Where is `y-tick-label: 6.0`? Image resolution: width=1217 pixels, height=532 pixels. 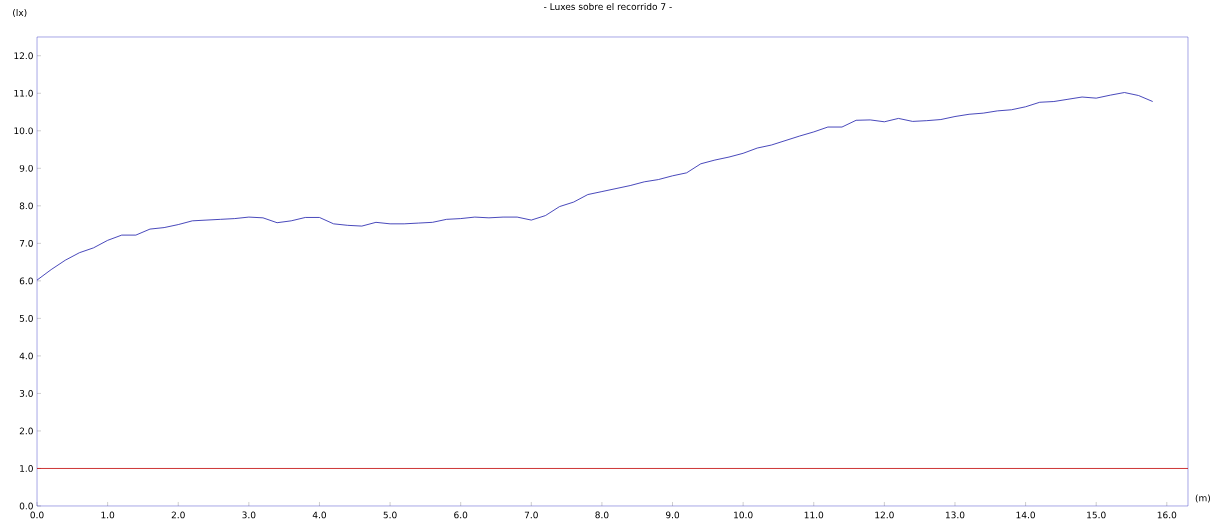
y-tick-label: 6.0 is located at coordinates (26, 281).